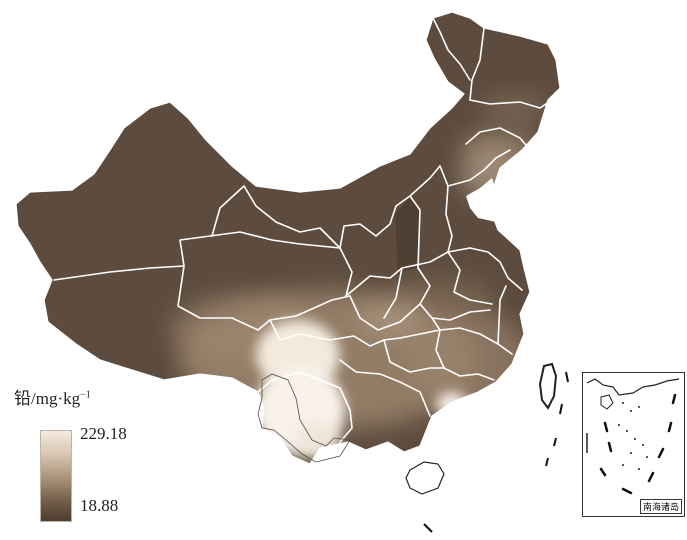 The width and height of the screenshot is (687, 540). I want to click on south-china-sea-inset: 南海诸岛, so click(633, 444).